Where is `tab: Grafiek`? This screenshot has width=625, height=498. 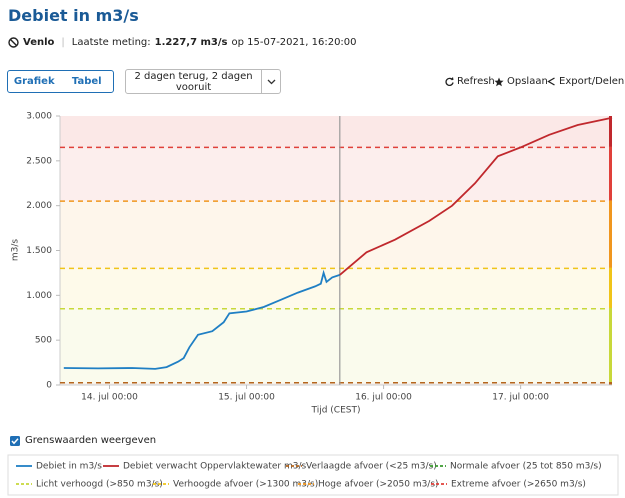
tab: Grafiek is located at coordinates (34, 81).